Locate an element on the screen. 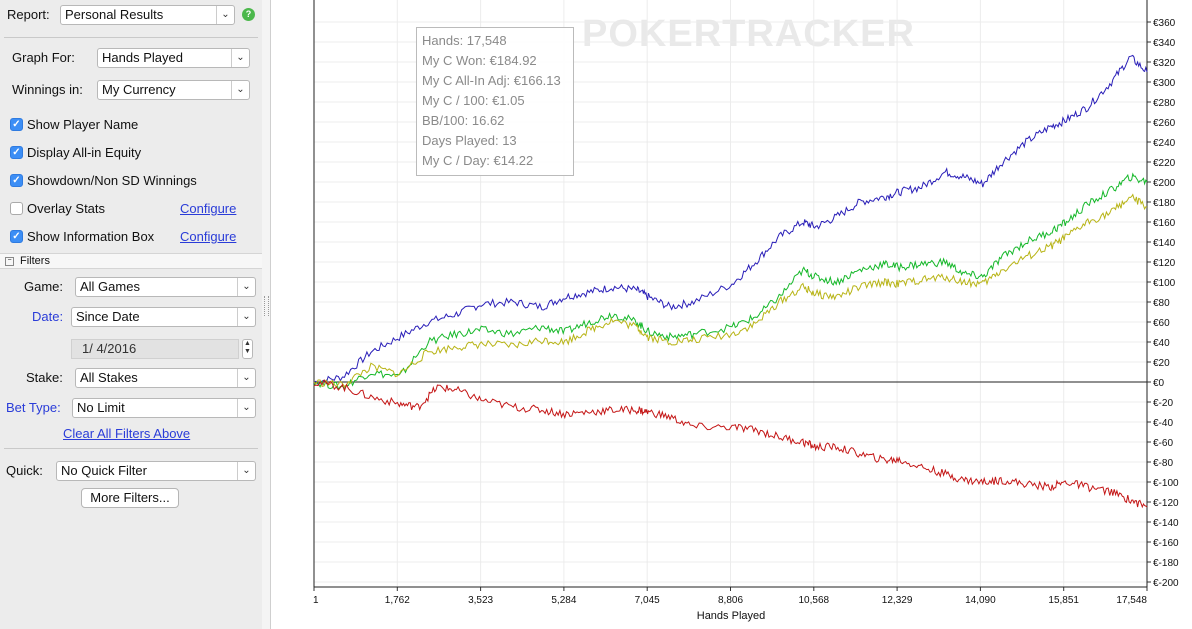 The image size is (1192, 629). y-tick-label: €-100 is located at coordinates (1166, 483).